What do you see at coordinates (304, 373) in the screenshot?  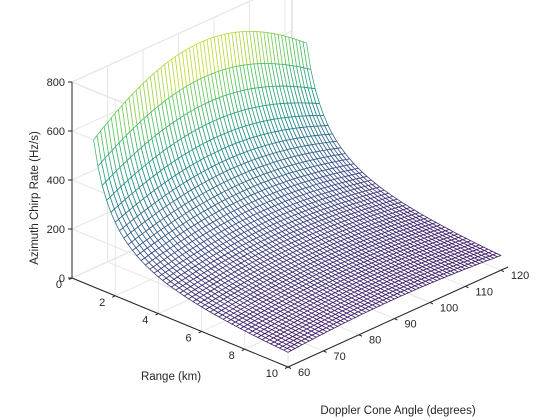 I see `x-tick-label: 60` at bounding box center [304, 373].